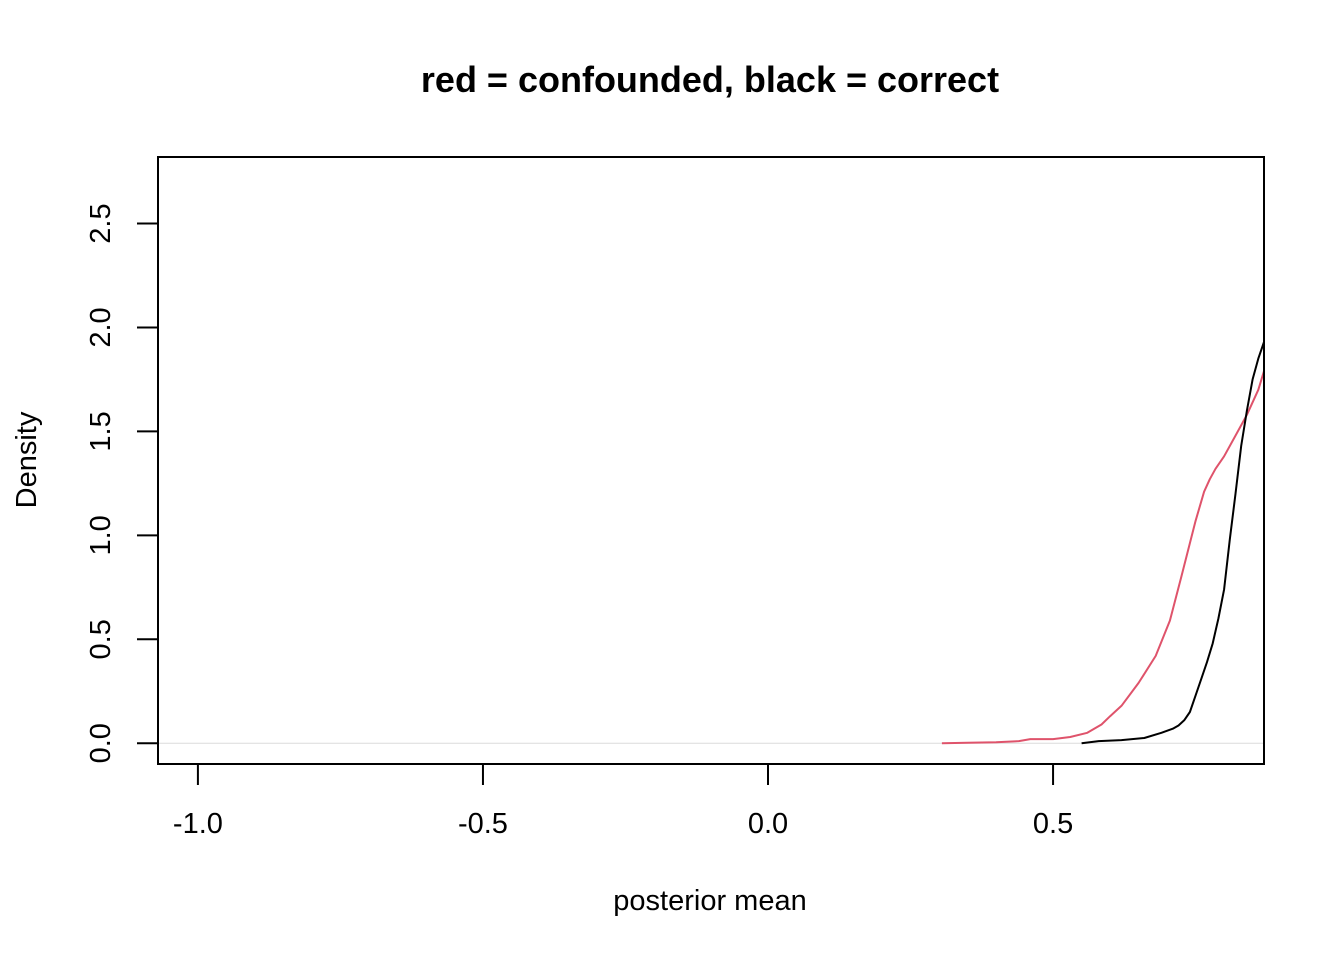 The image size is (1344, 965). I want to click on series-group, so click(1102, 543).